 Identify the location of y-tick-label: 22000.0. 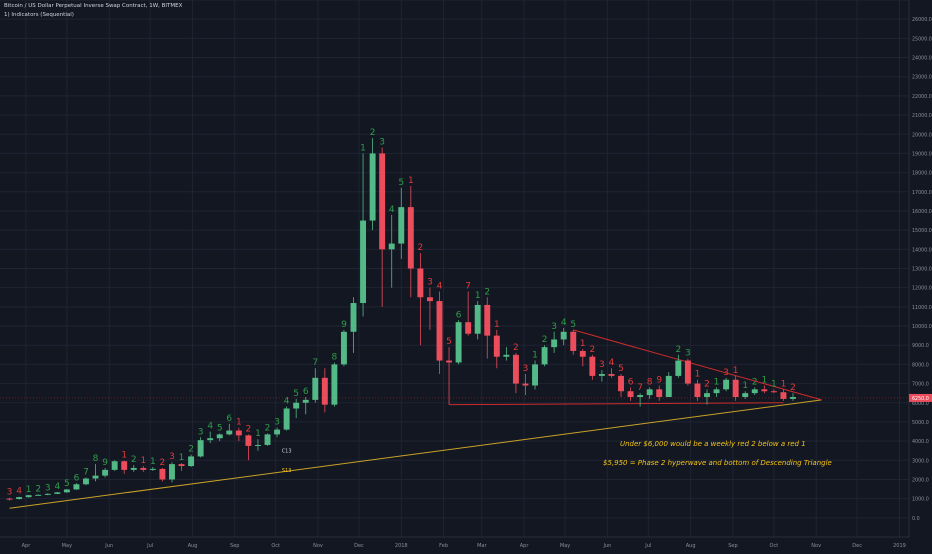
(922, 97).